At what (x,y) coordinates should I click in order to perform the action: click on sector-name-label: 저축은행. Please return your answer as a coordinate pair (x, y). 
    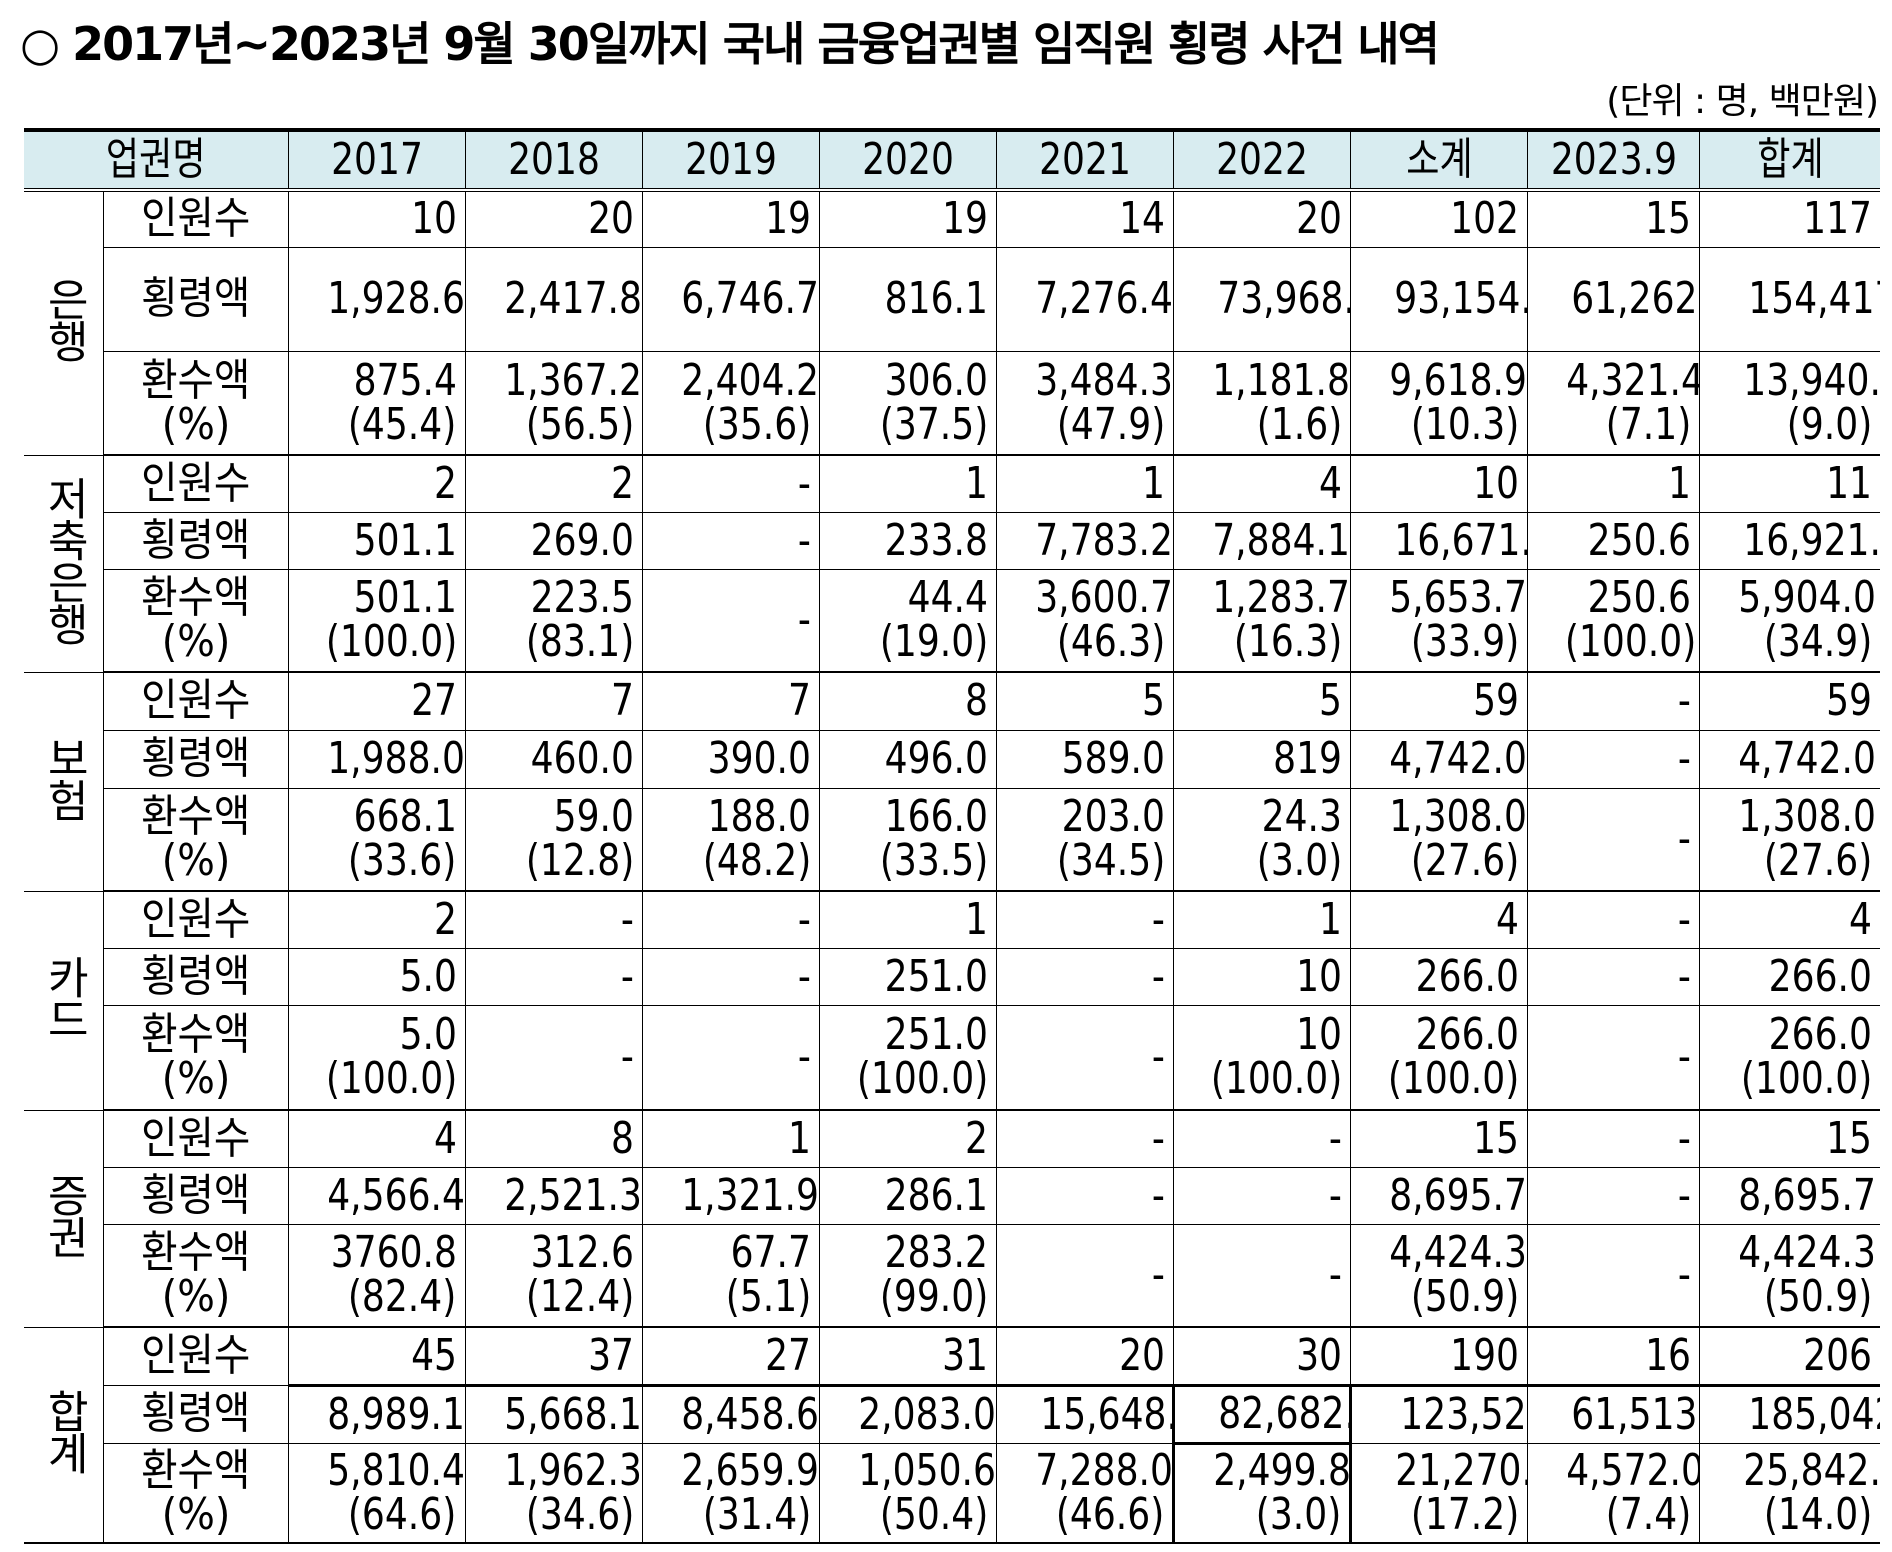
    Looking at the image, I should click on (64, 559).